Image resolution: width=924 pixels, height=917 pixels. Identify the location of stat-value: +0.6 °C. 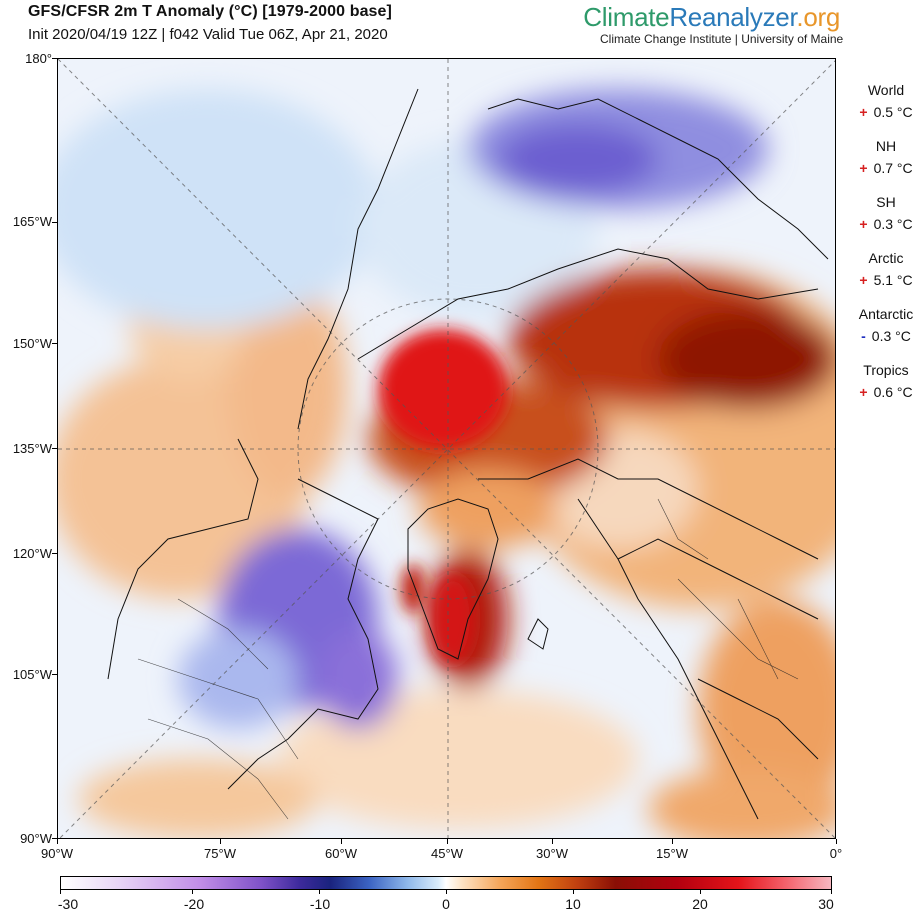
(886, 392).